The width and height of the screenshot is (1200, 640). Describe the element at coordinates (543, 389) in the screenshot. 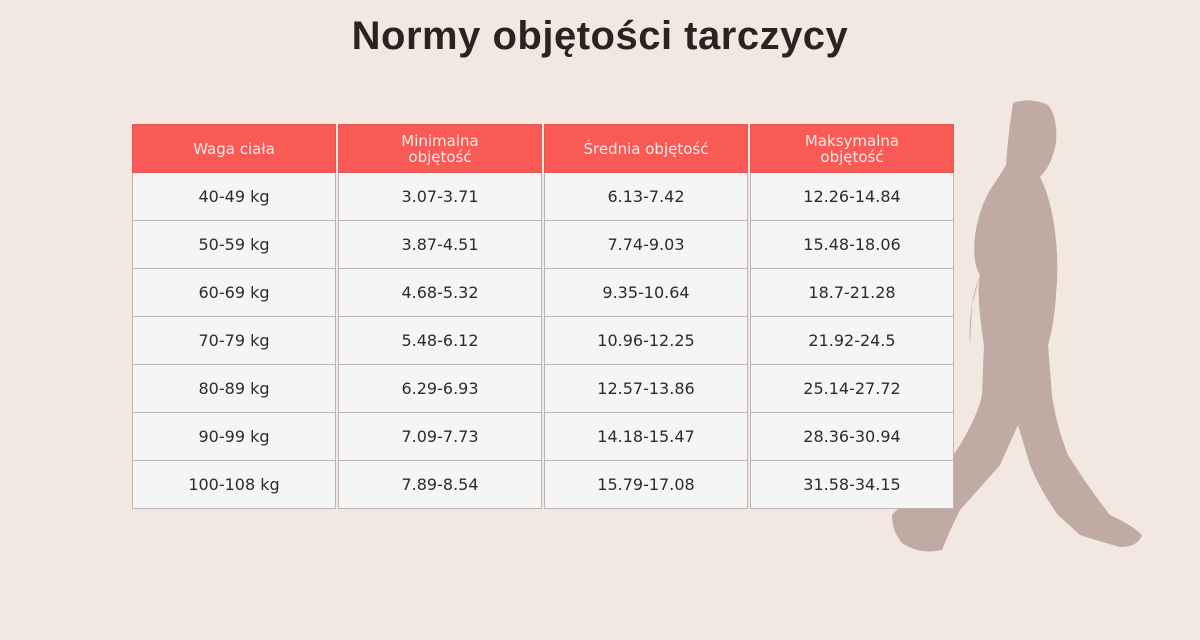

I see `table-row: 80-89 kg 6.29-6.93 12.57-13.86 25.14-27.72` at that location.